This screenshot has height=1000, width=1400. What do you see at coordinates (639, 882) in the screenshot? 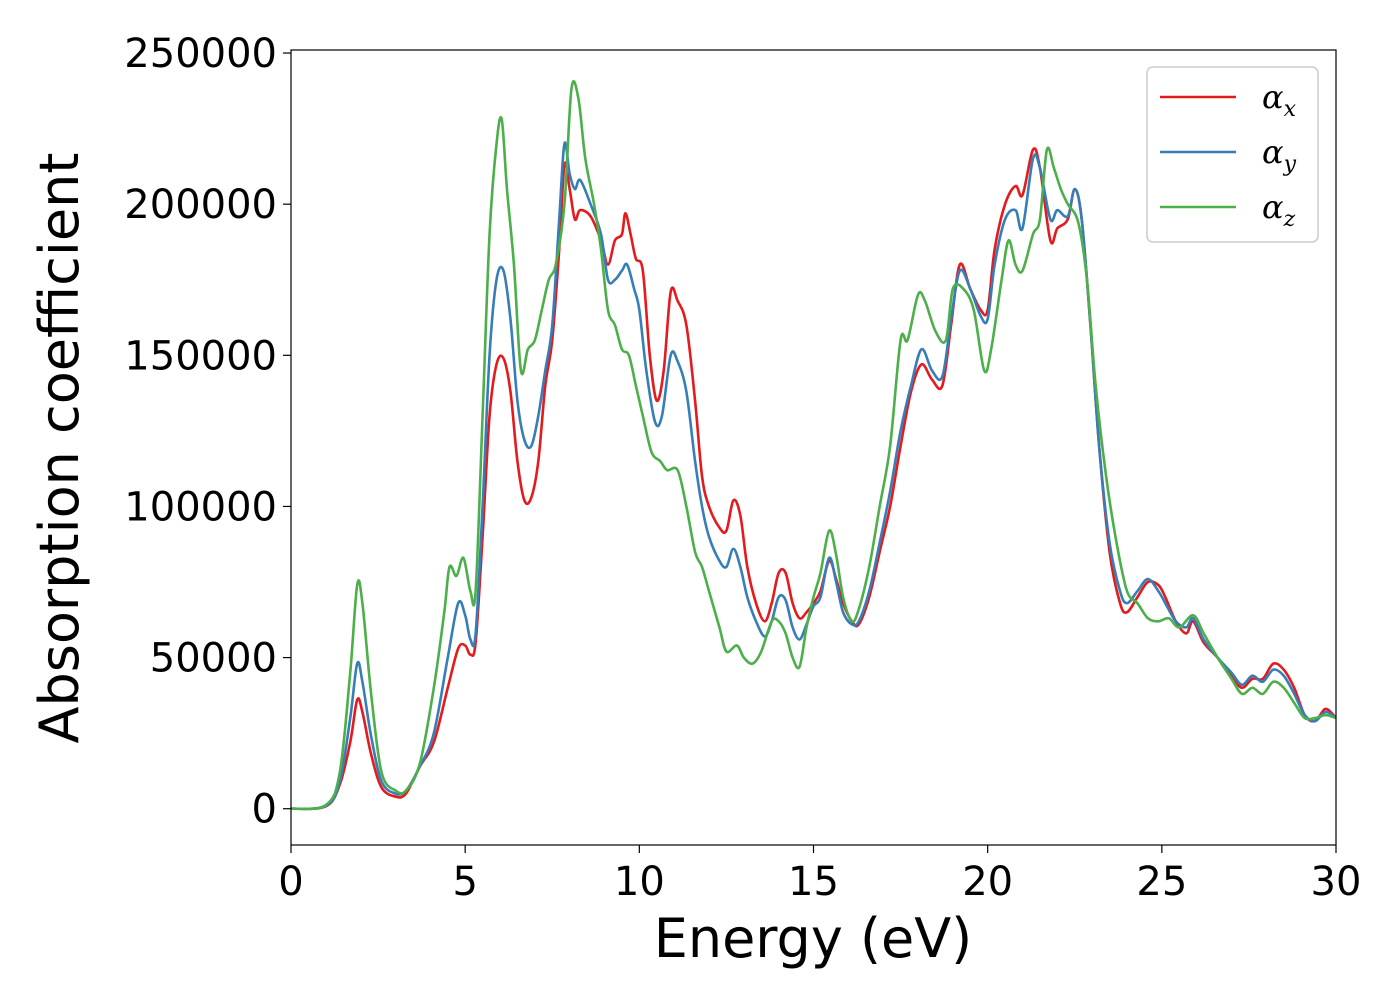
I see `x-tick-label: 10` at bounding box center [639, 882].